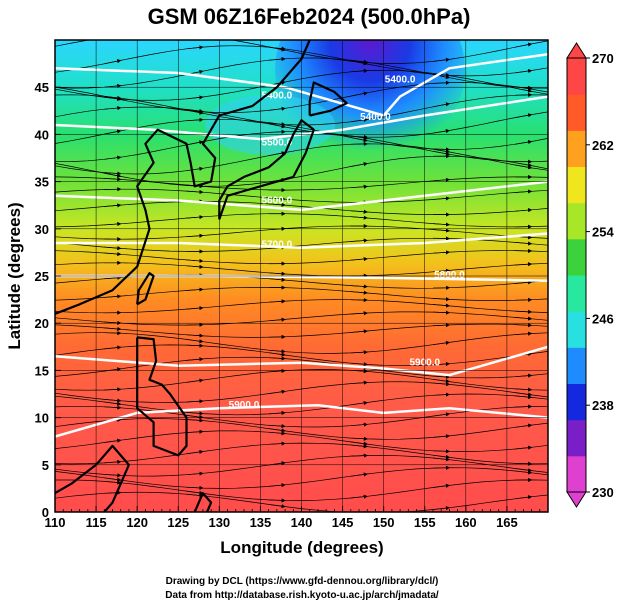 Image resolution: width=619 pixels, height=605 pixels. What do you see at coordinates (14, 275) in the screenshot?
I see `y-axis-title: Latitude (degrees)` at bounding box center [14, 275].